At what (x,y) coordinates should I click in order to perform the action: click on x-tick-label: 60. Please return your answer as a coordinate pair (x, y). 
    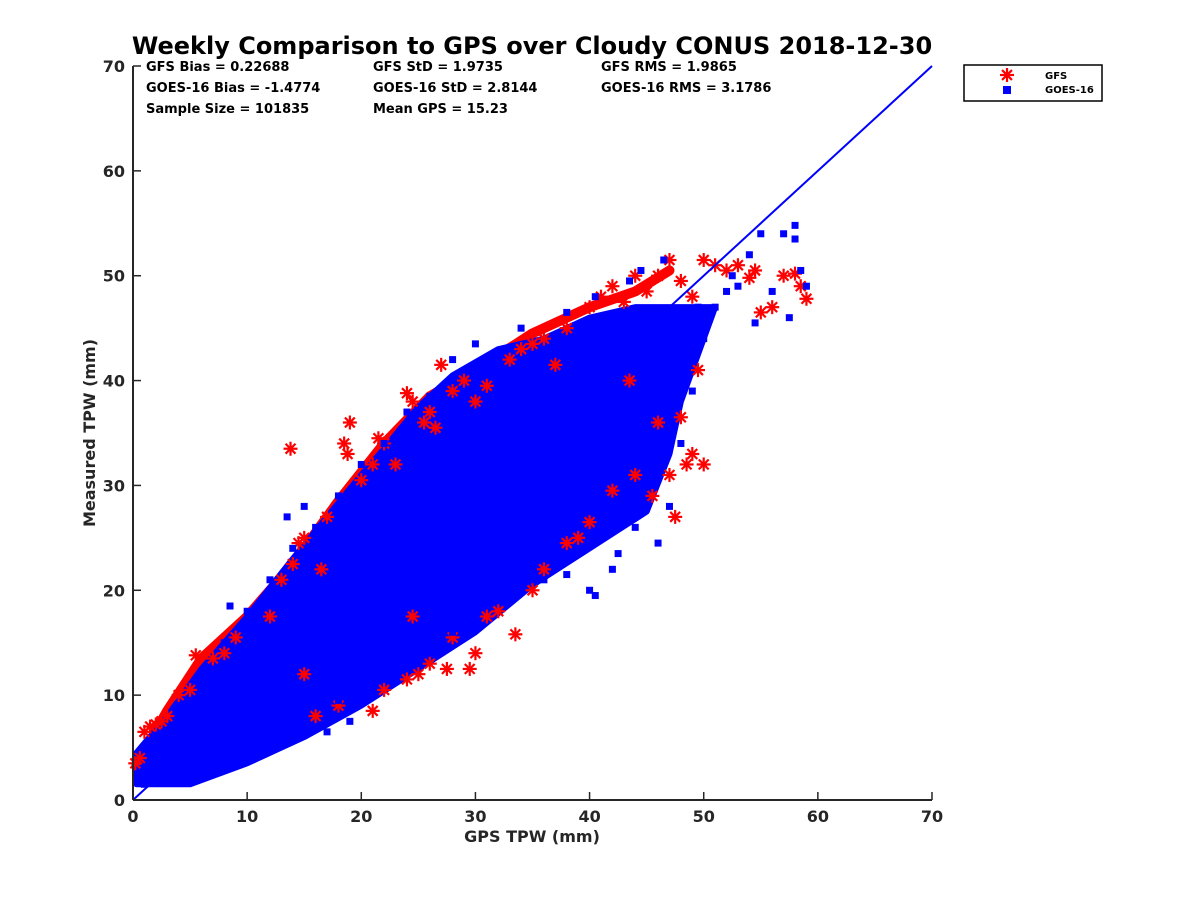
    Looking at the image, I should click on (818, 816).